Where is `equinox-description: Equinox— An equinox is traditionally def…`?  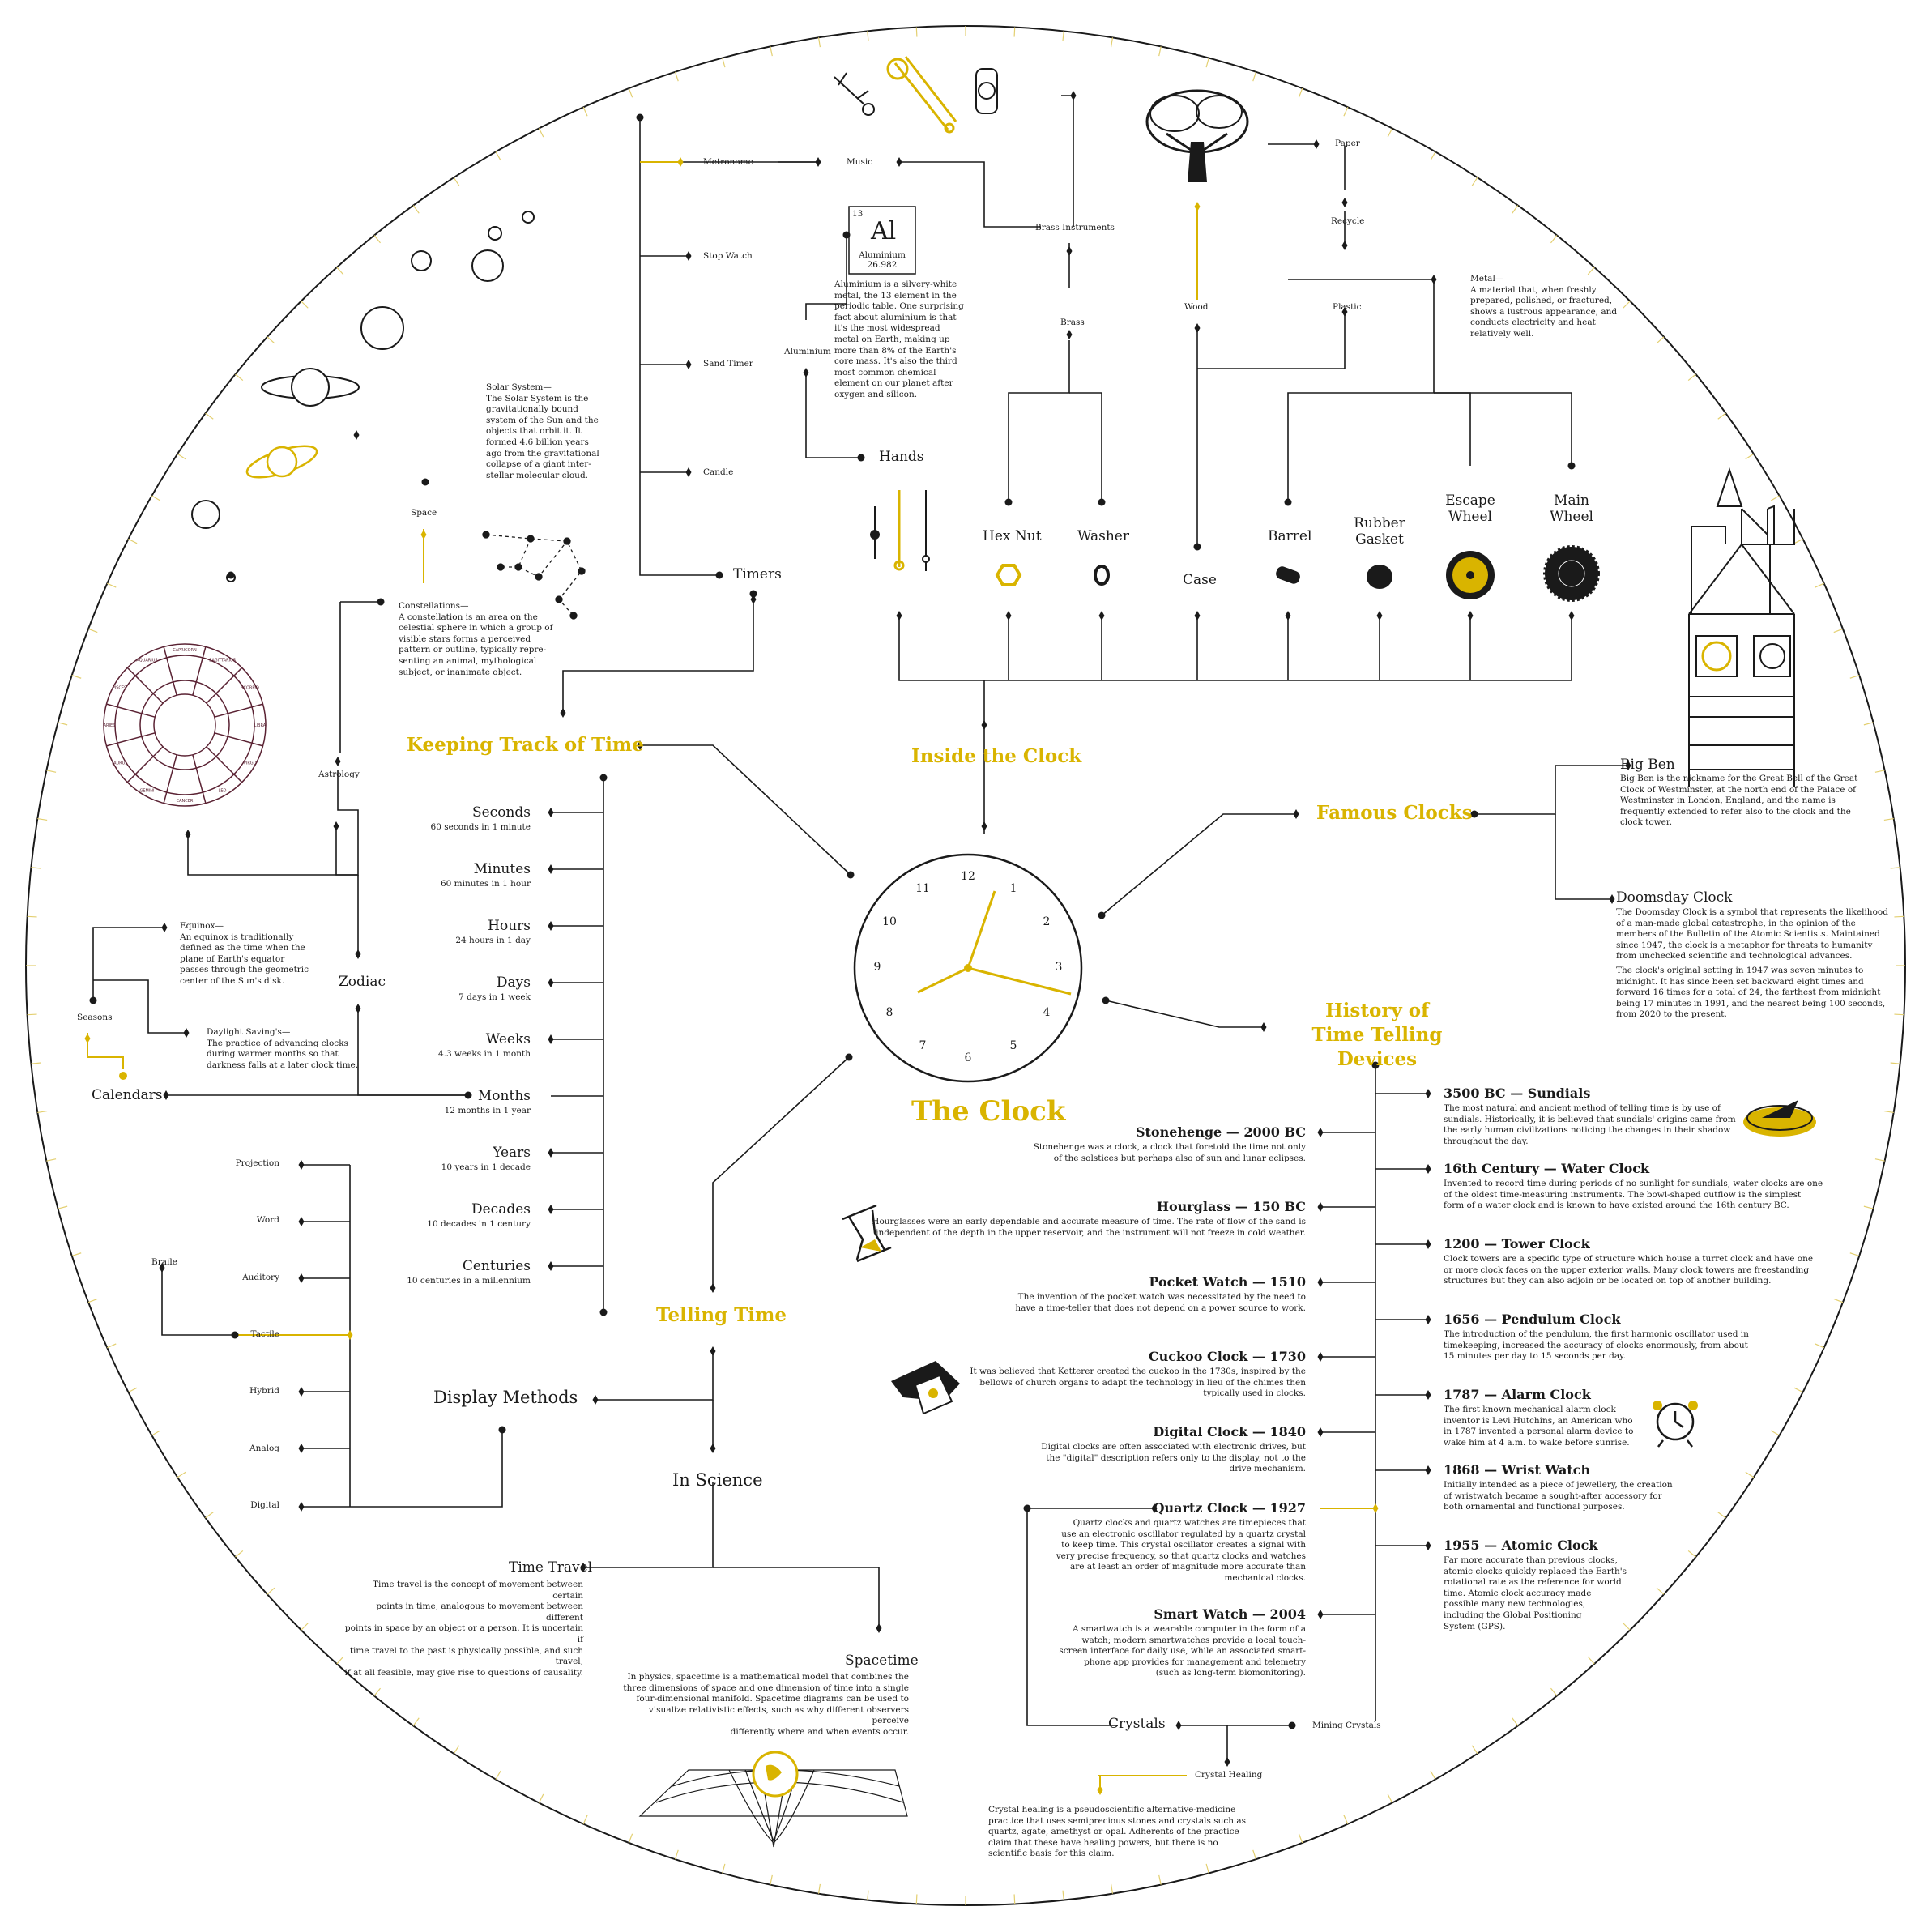
equinox-description: Equinox— An equinox is traditionally def… is located at coordinates (245, 953).